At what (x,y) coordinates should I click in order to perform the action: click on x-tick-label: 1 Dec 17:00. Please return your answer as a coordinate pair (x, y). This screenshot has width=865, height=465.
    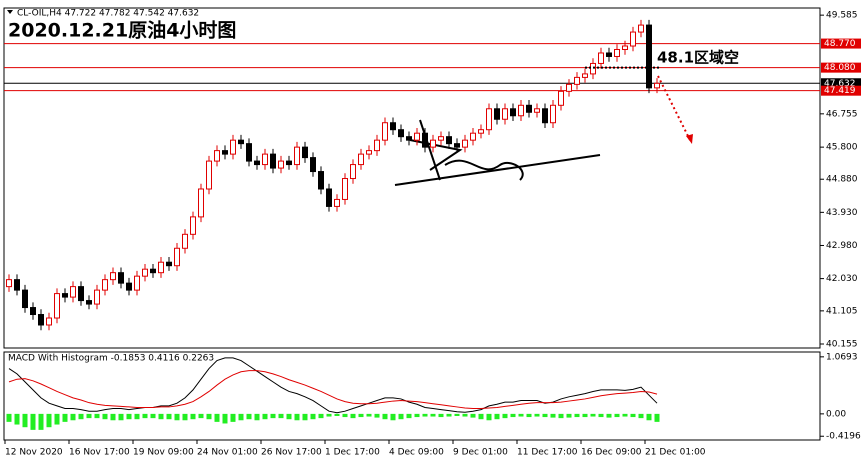
    Looking at the image, I should click on (352, 453).